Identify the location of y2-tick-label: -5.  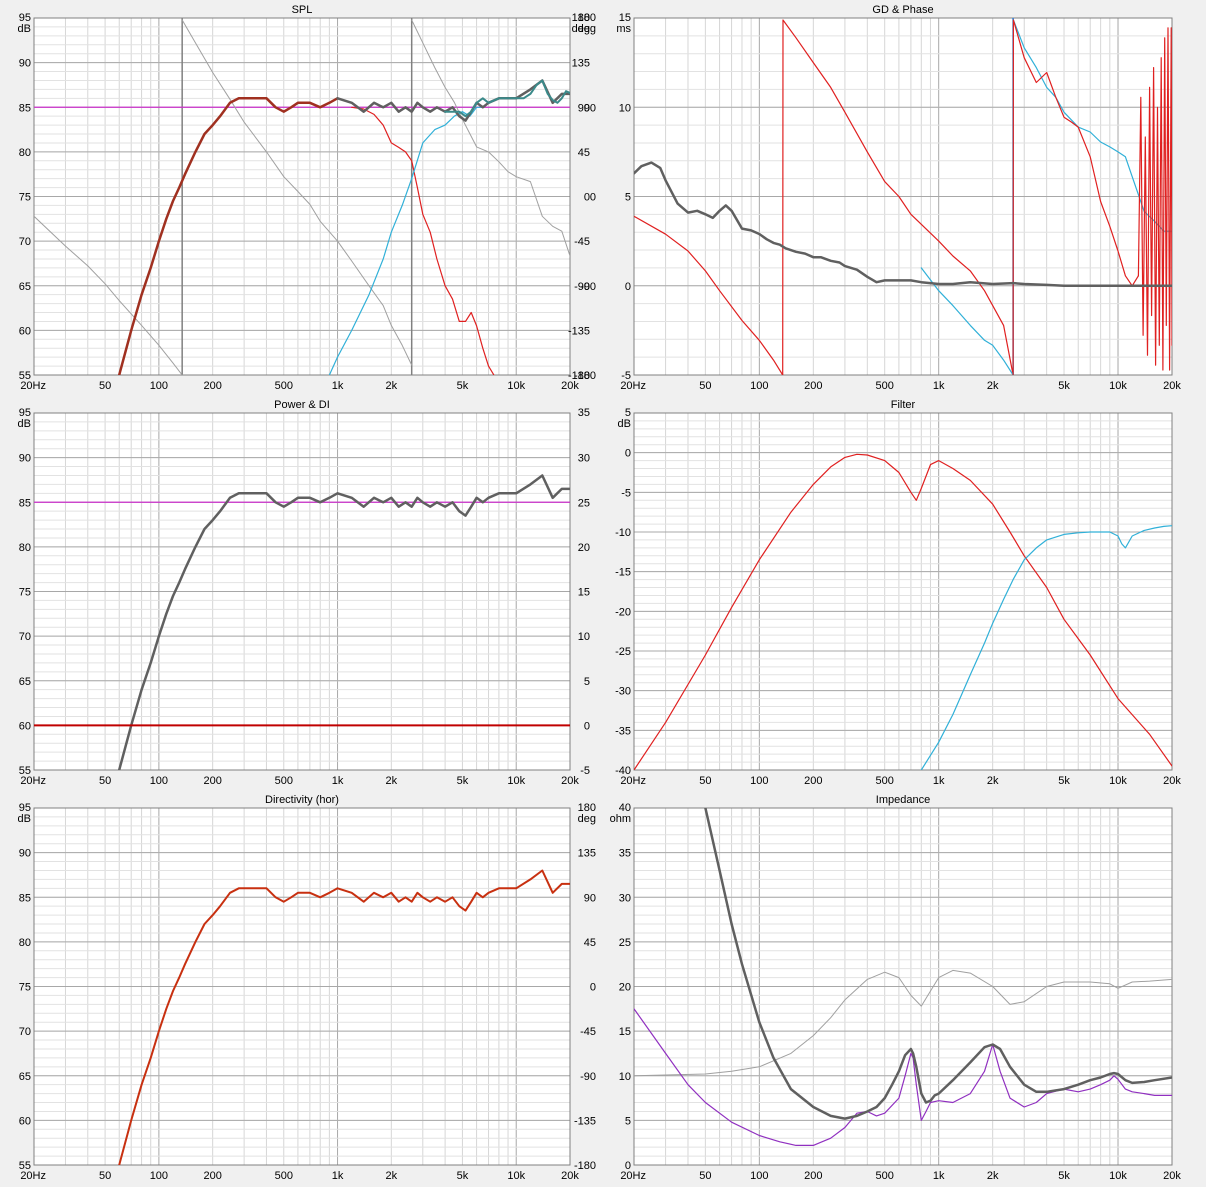
(585, 771).